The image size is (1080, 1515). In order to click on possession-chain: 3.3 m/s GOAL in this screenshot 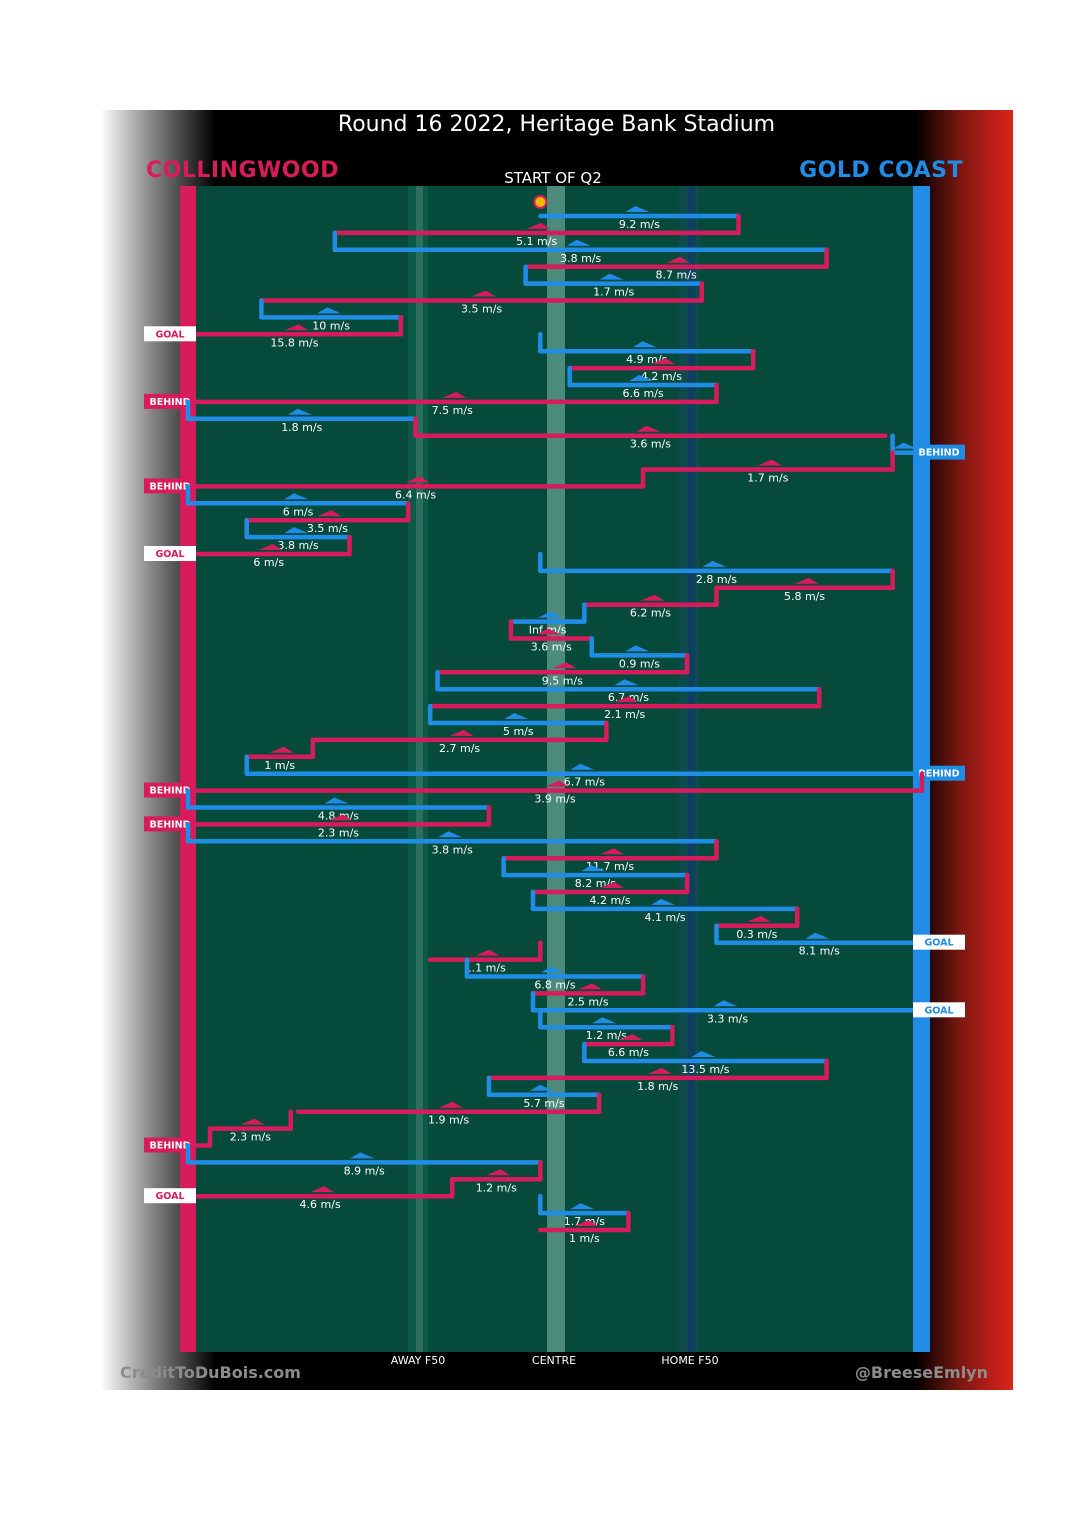, I will do `click(747, 1008)`.